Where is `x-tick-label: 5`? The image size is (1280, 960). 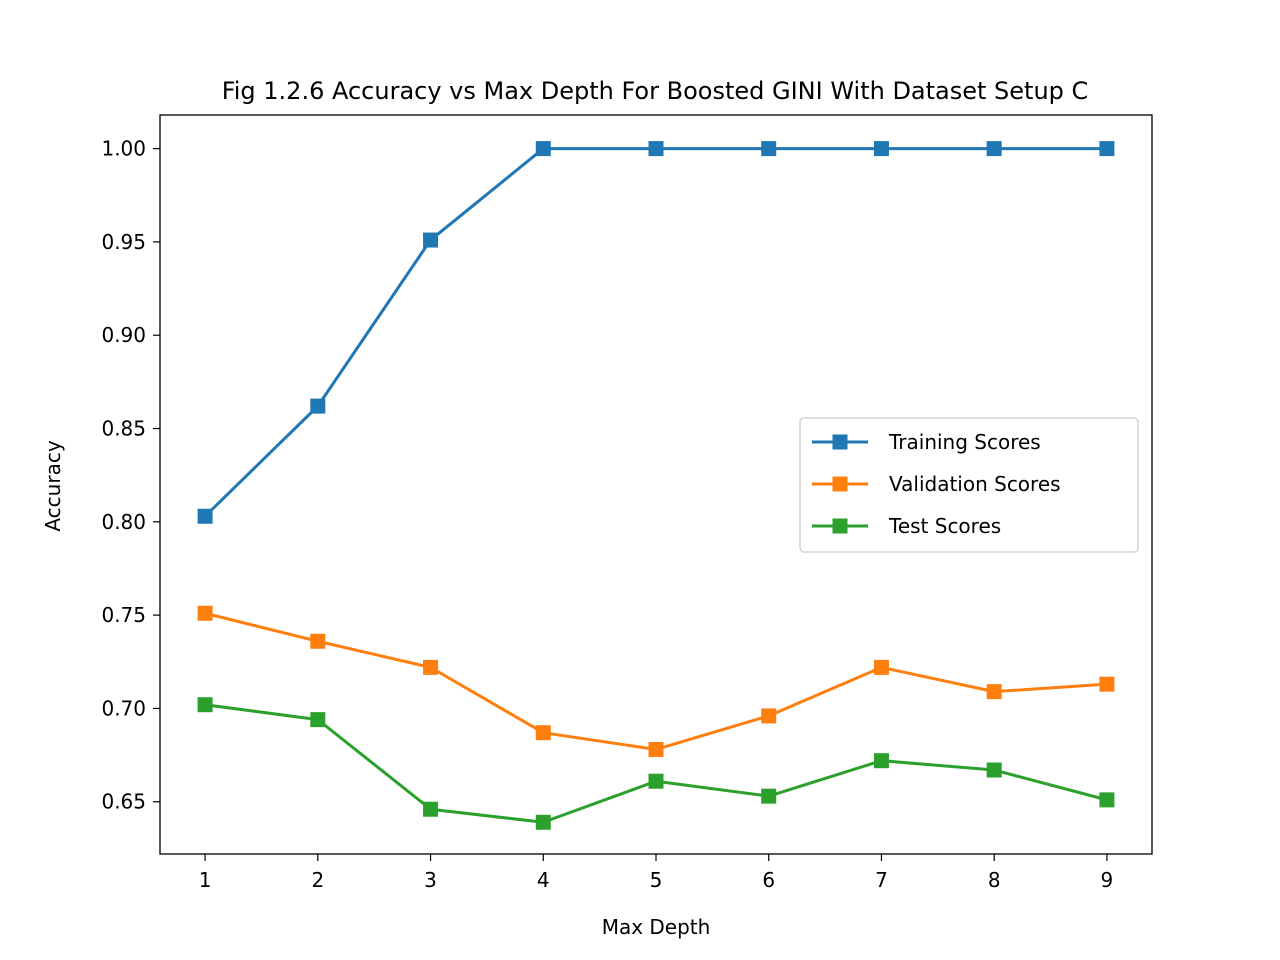 x-tick-label: 5 is located at coordinates (656, 880).